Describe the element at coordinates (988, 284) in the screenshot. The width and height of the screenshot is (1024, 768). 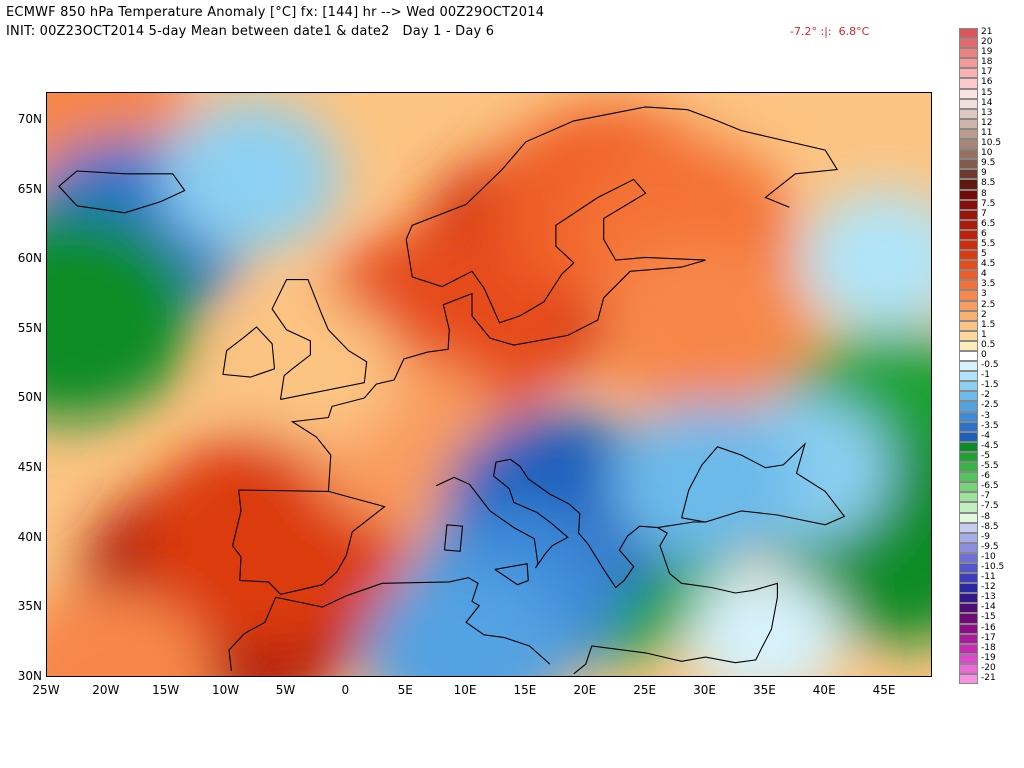
I see `colorbar-label: 3.5` at that location.